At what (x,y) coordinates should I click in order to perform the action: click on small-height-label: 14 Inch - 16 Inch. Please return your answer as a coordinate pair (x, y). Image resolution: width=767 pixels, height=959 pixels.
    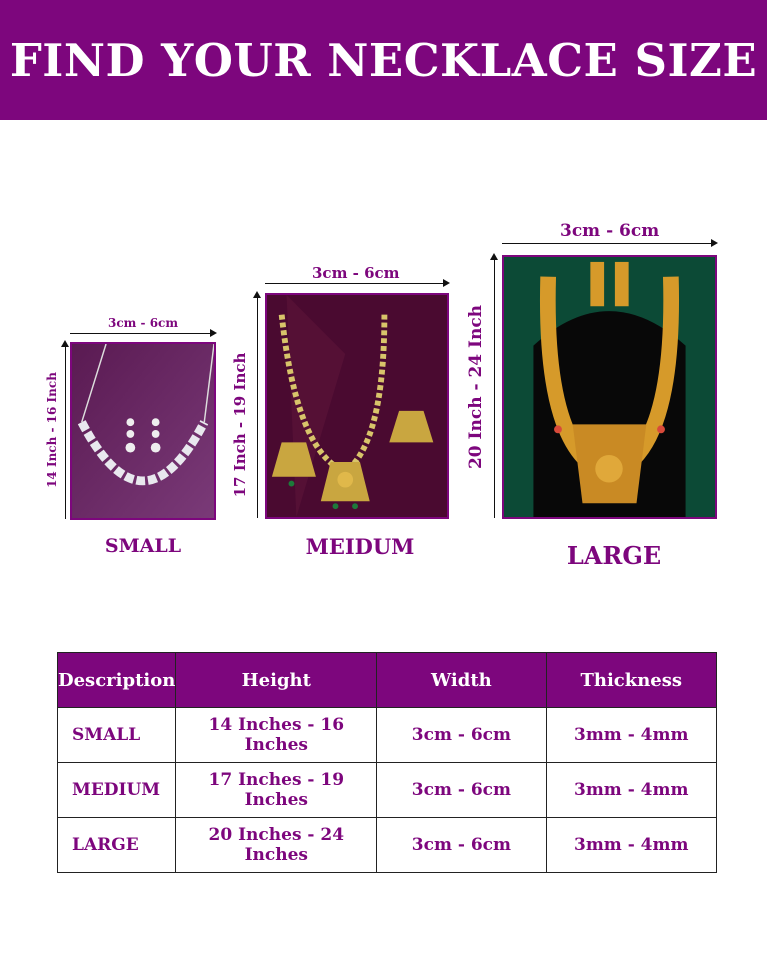
    Looking at the image, I should click on (52, 430).